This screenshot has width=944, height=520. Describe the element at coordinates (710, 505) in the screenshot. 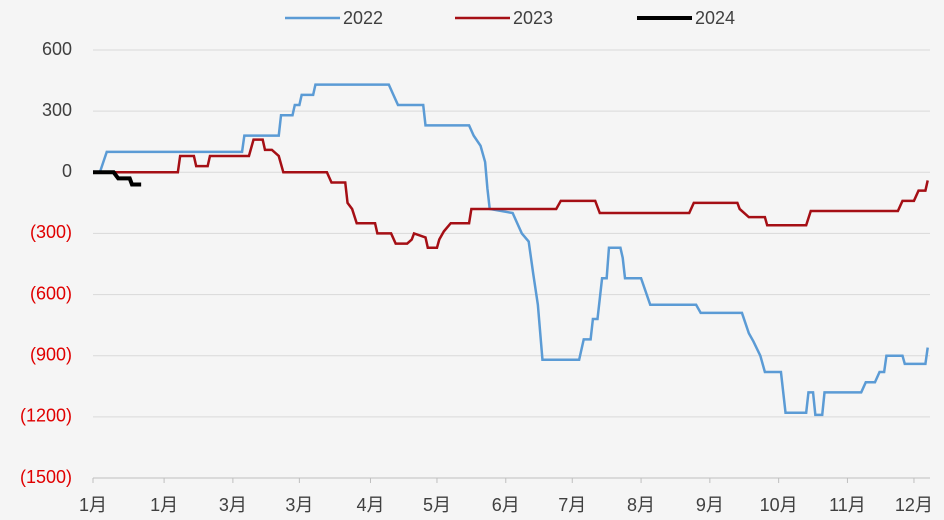

I see `x-tick-label: 9月` at that location.